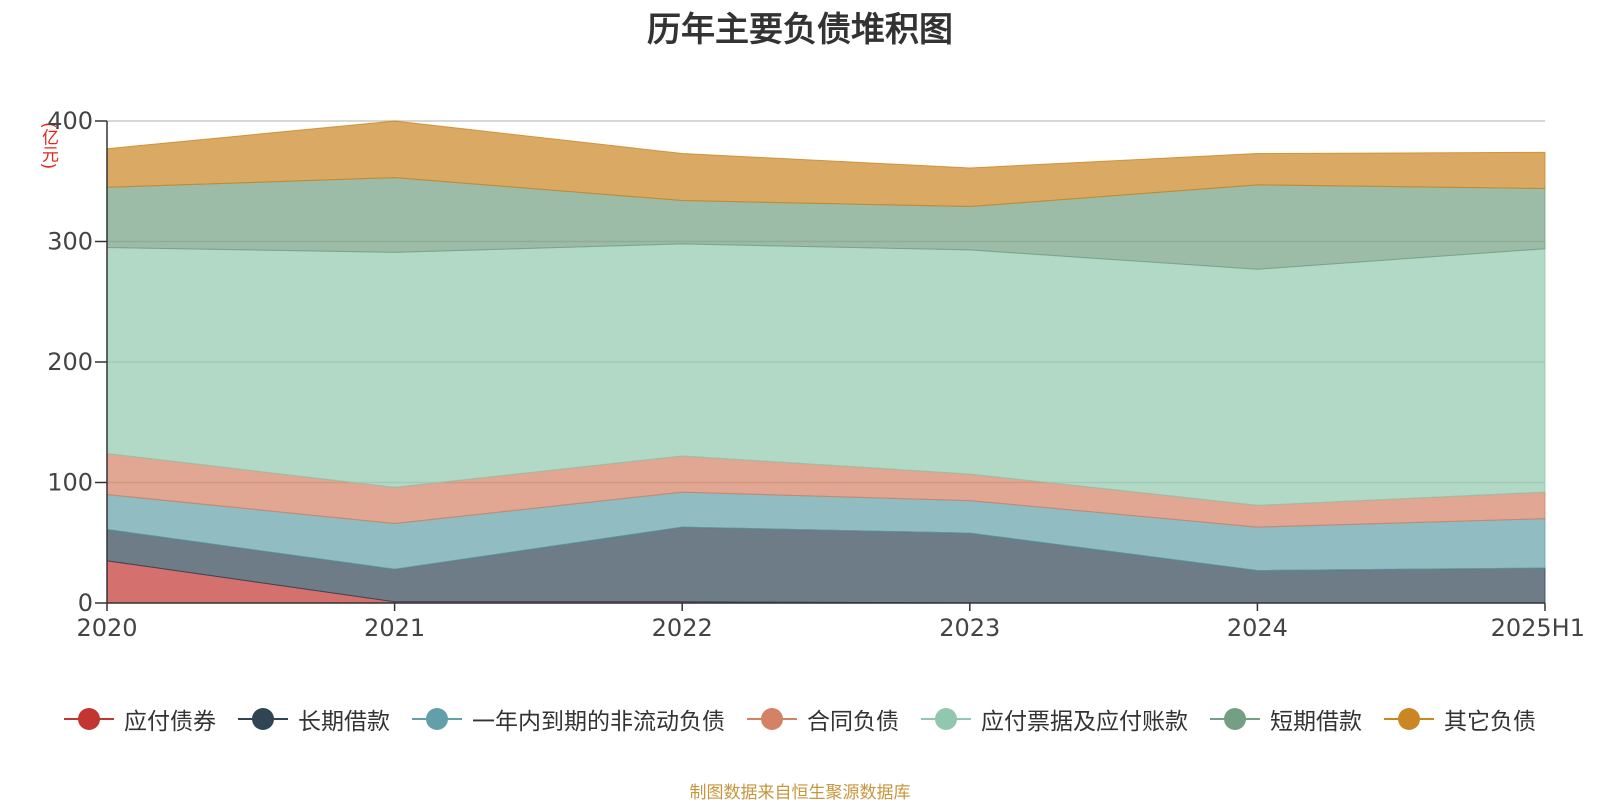 This screenshot has height=803, width=1600. Describe the element at coordinates (106, 628) in the screenshot. I see `x-tick-label: 2020` at that location.